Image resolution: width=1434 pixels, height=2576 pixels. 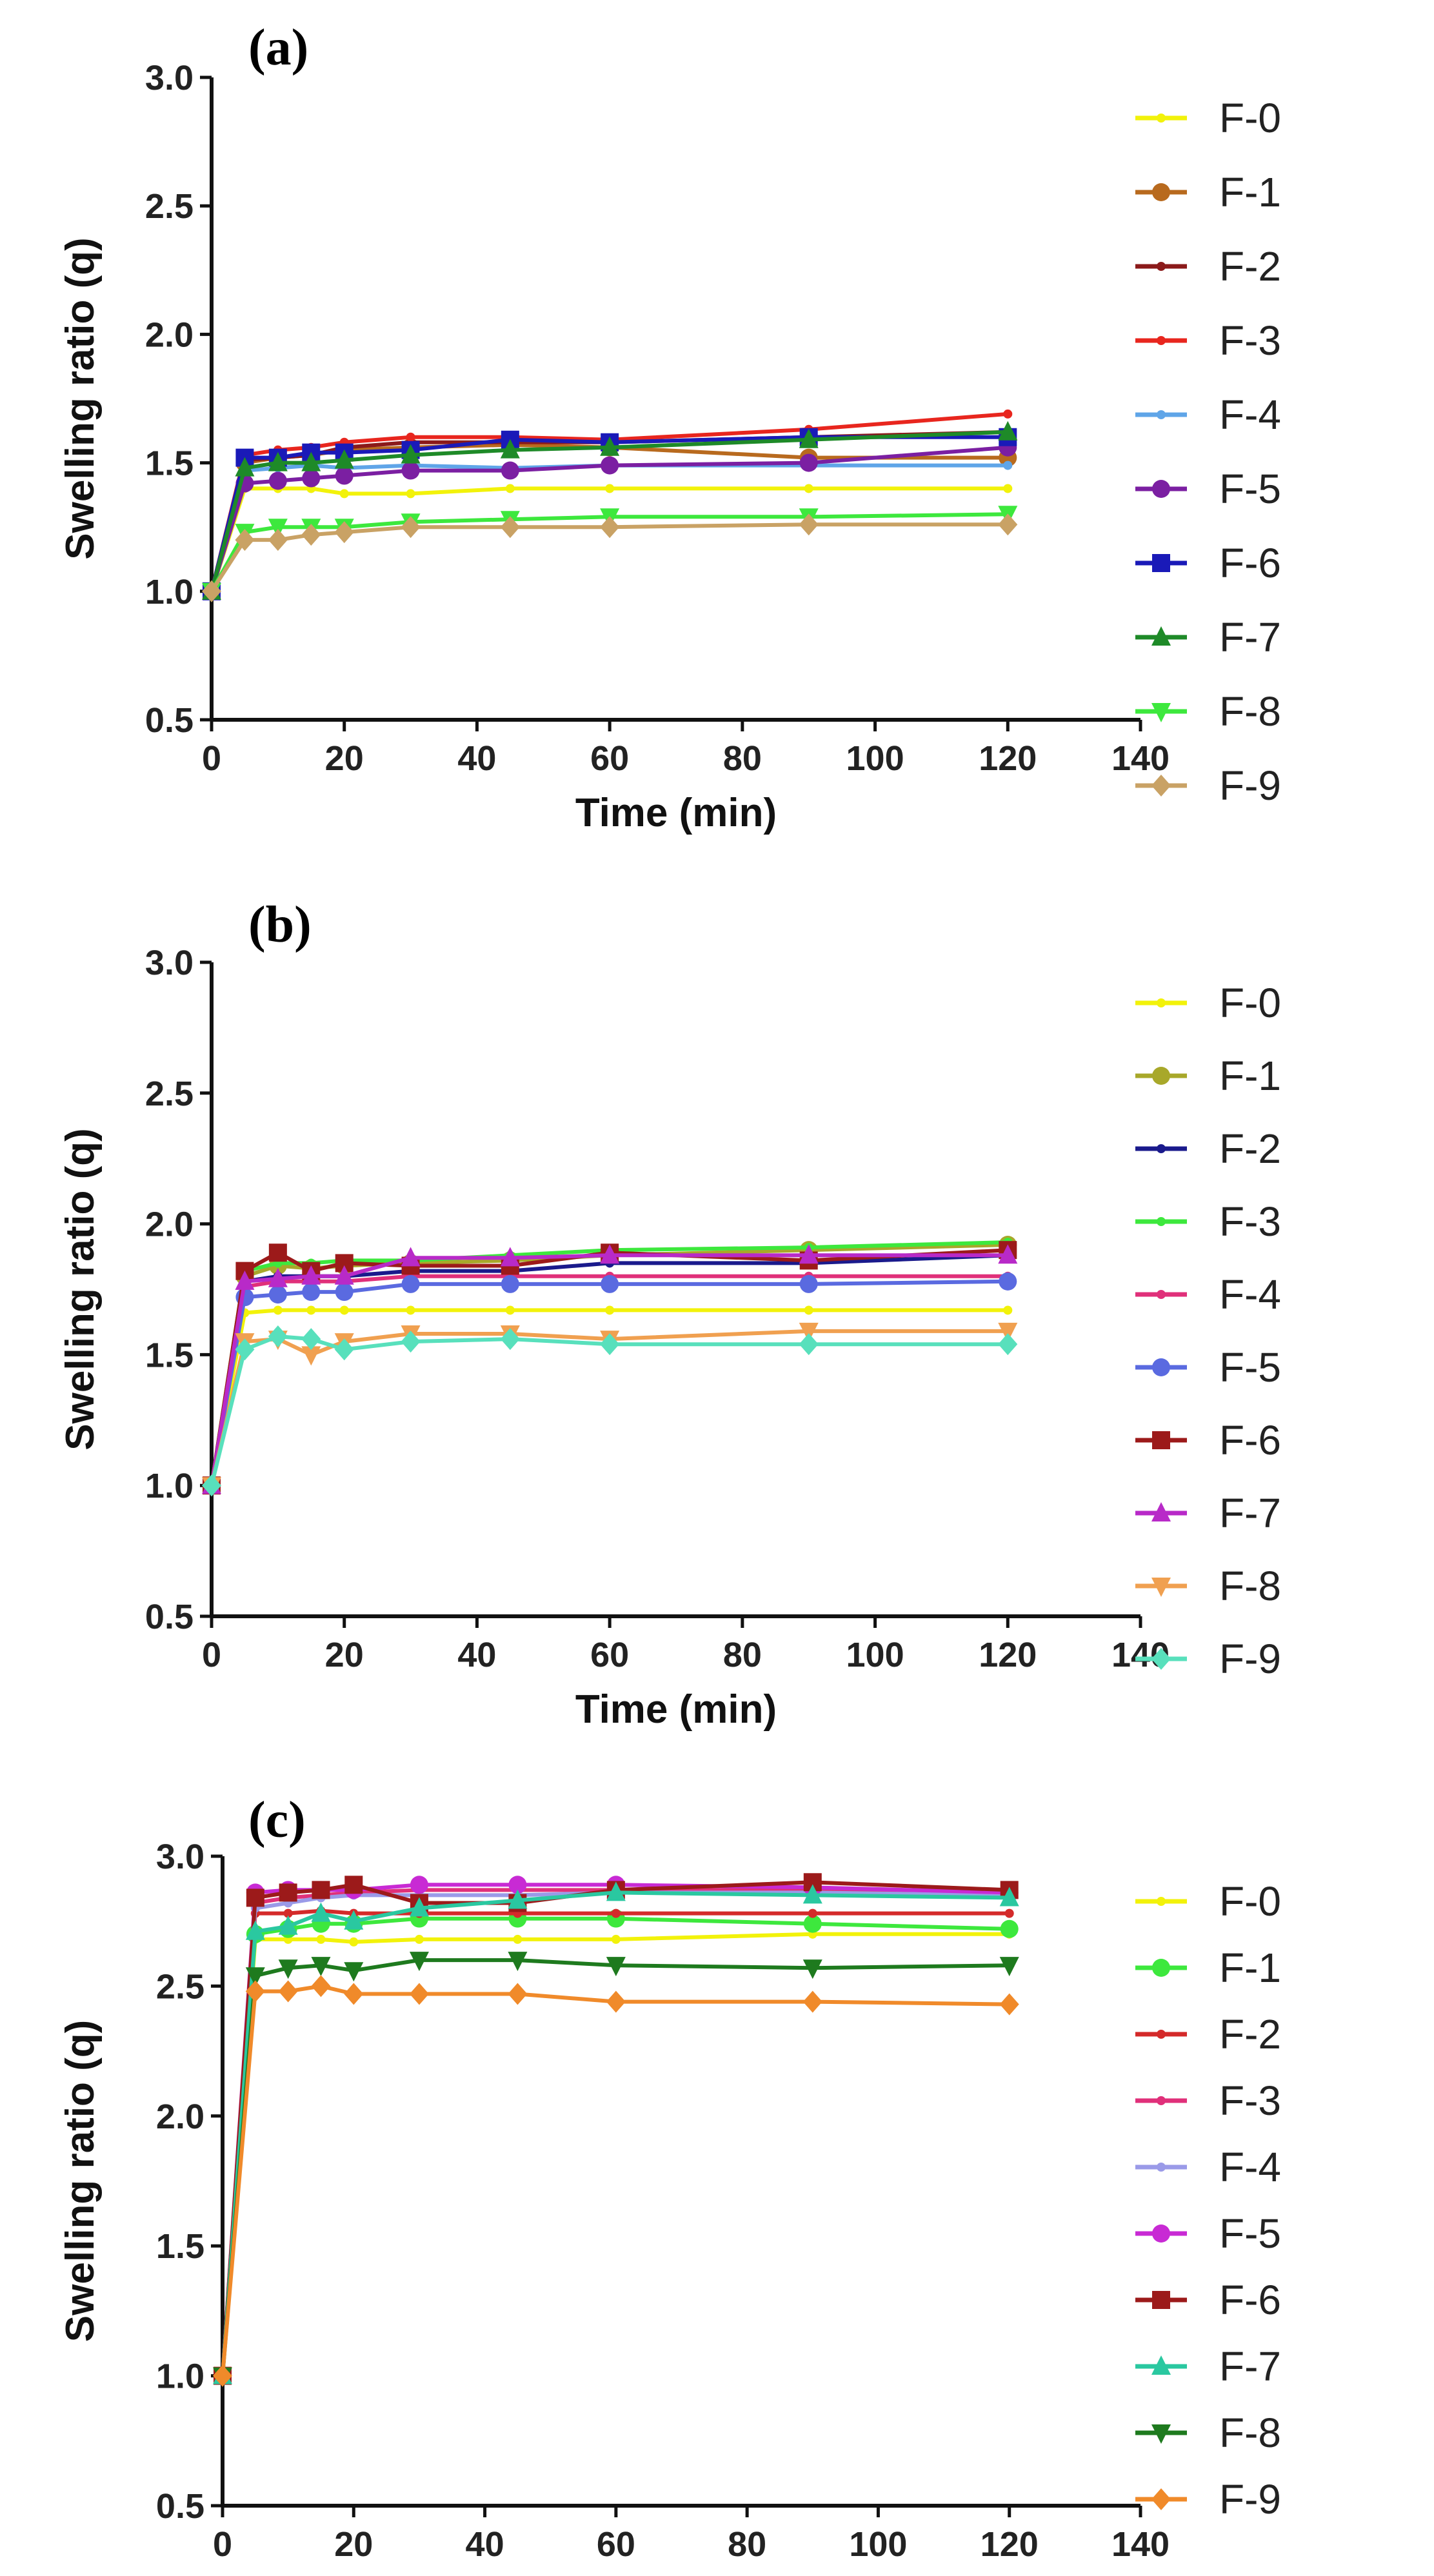 What do you see at coordinates (1250, 637) in the screenshot?
I see `legend-label: F-7` at bounding box center [1250, 637].